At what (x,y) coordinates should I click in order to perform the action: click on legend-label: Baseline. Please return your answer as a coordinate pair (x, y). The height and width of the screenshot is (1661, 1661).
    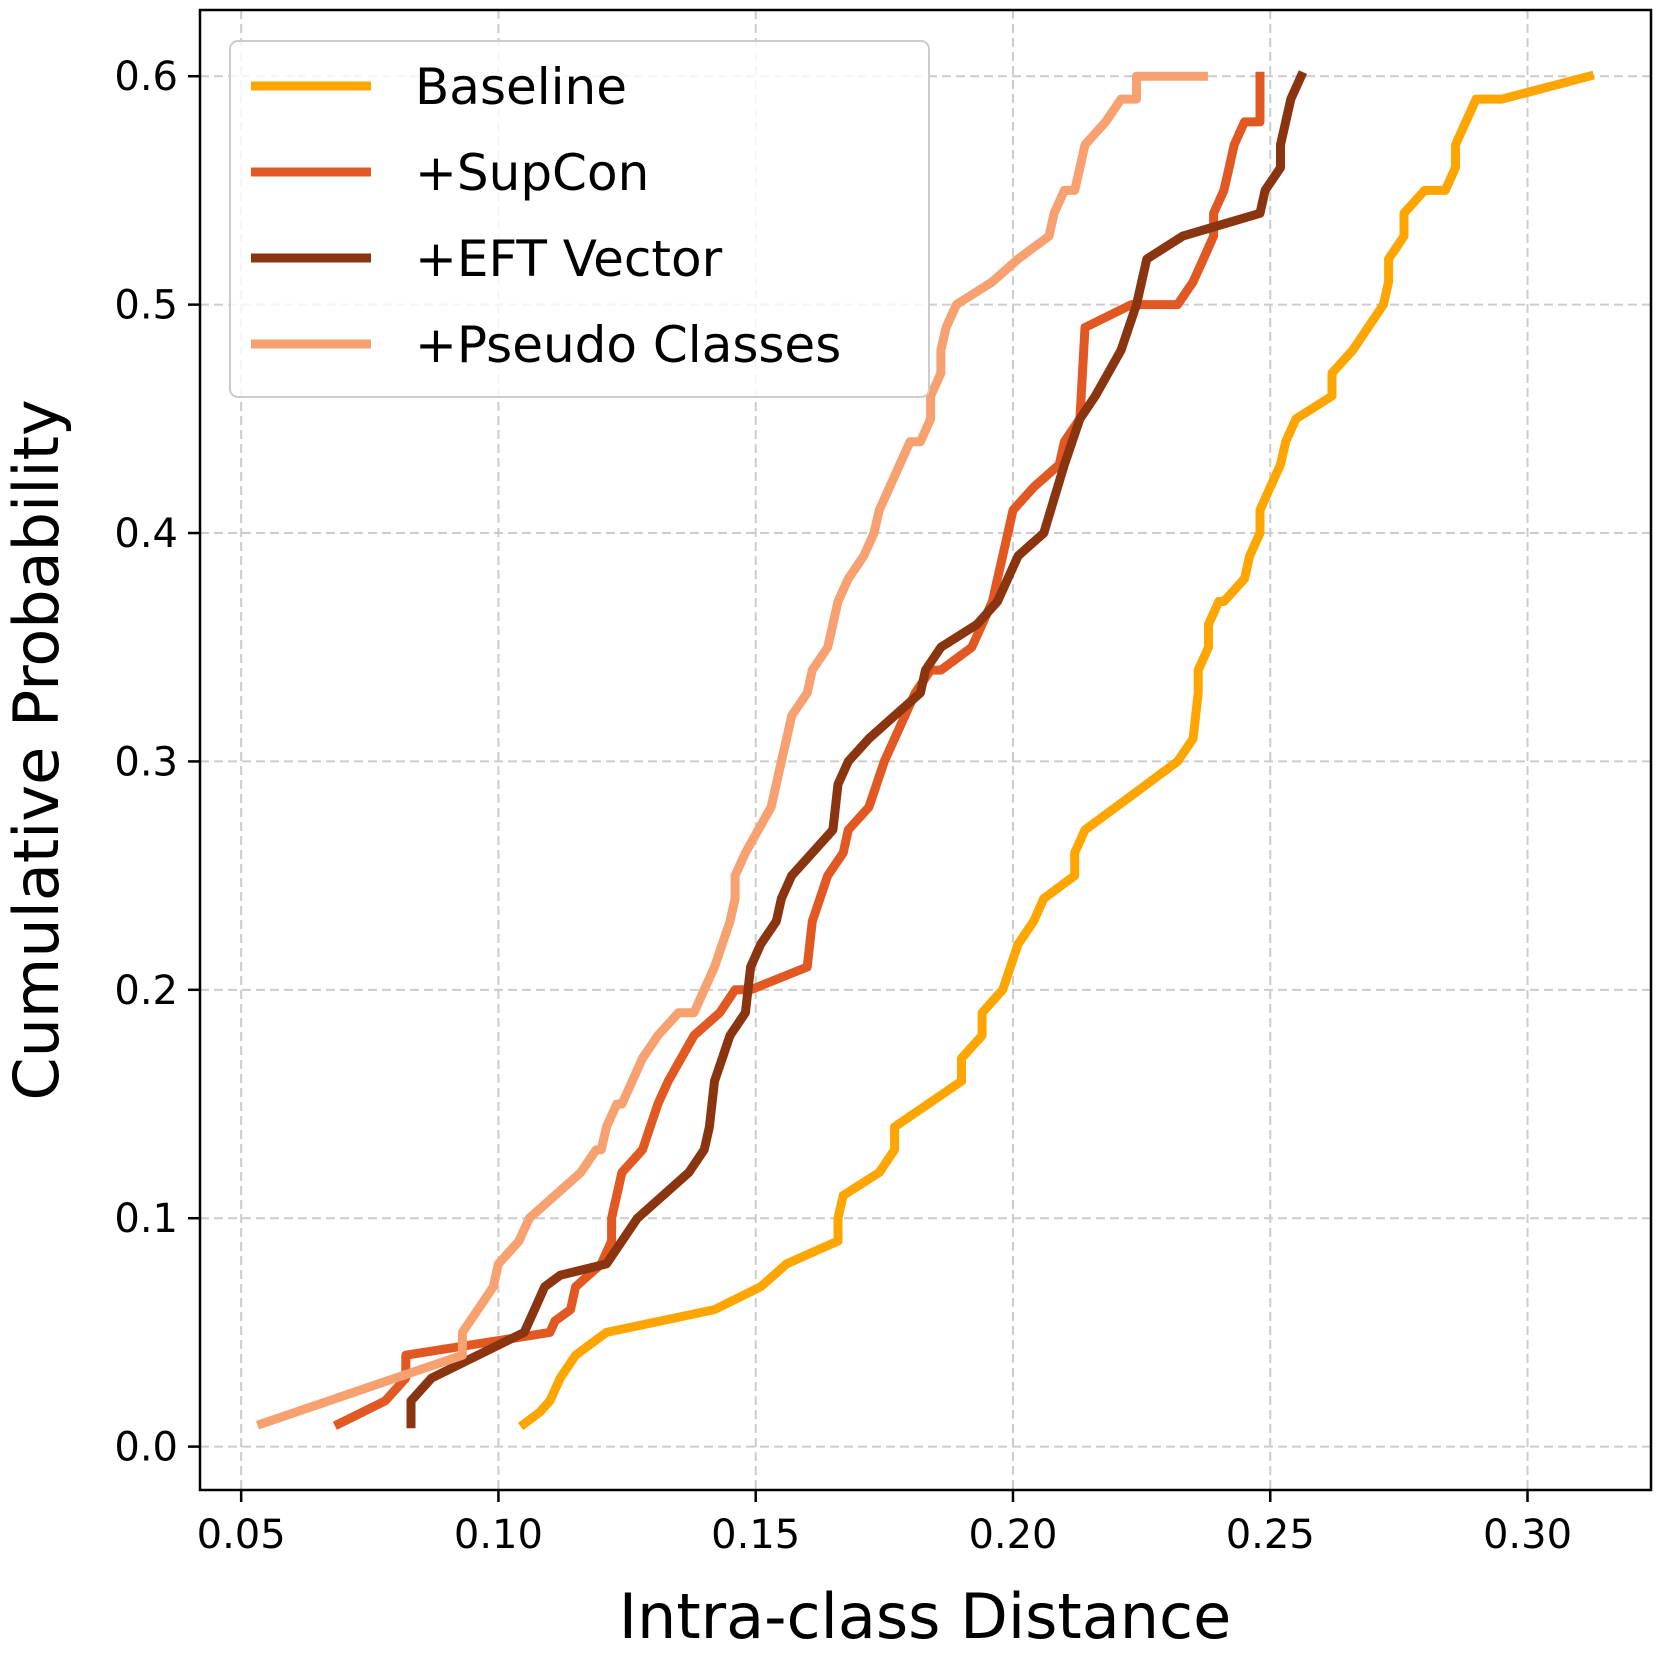
    Looking at the image, I should click on (521, 87).